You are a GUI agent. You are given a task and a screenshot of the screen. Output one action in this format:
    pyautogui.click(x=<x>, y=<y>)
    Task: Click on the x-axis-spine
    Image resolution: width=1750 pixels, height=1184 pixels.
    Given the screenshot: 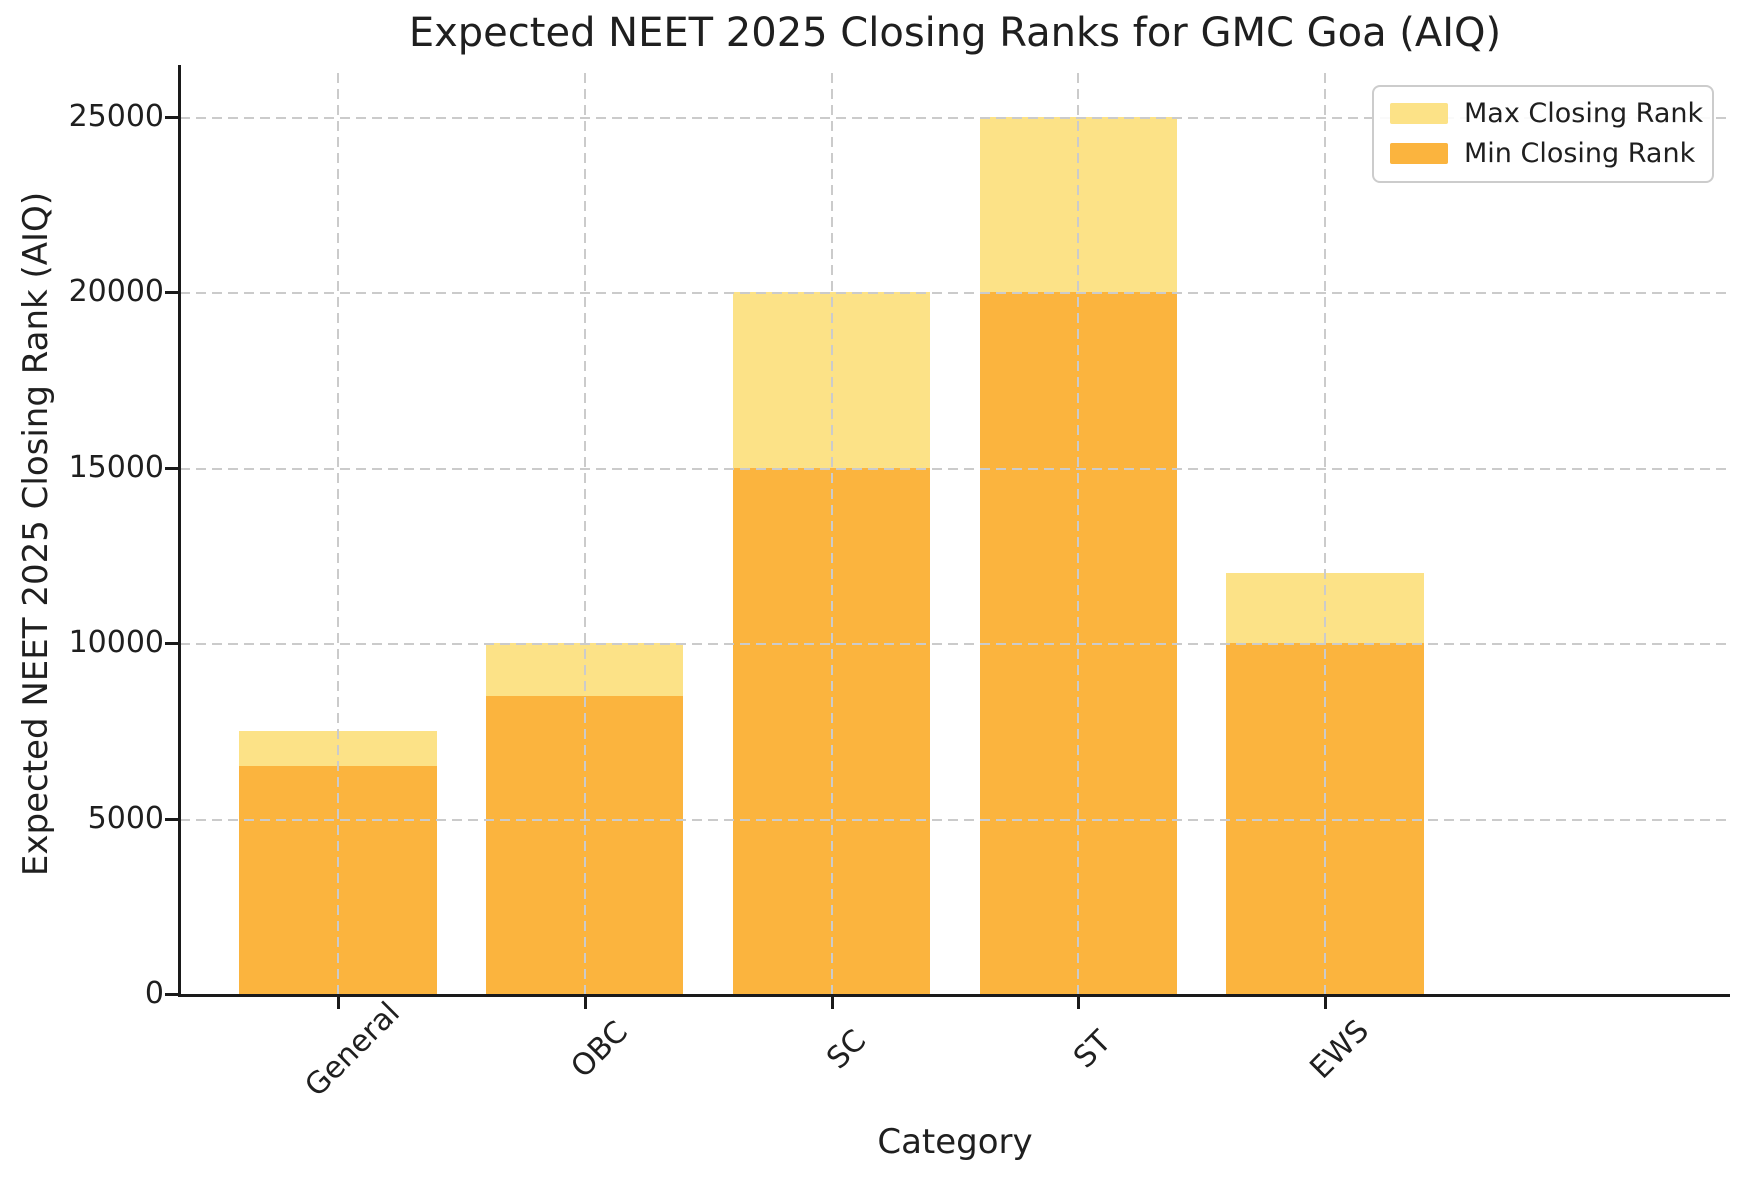 What is the action you would take?
    pyautogui.click(x=954, y=995)
    